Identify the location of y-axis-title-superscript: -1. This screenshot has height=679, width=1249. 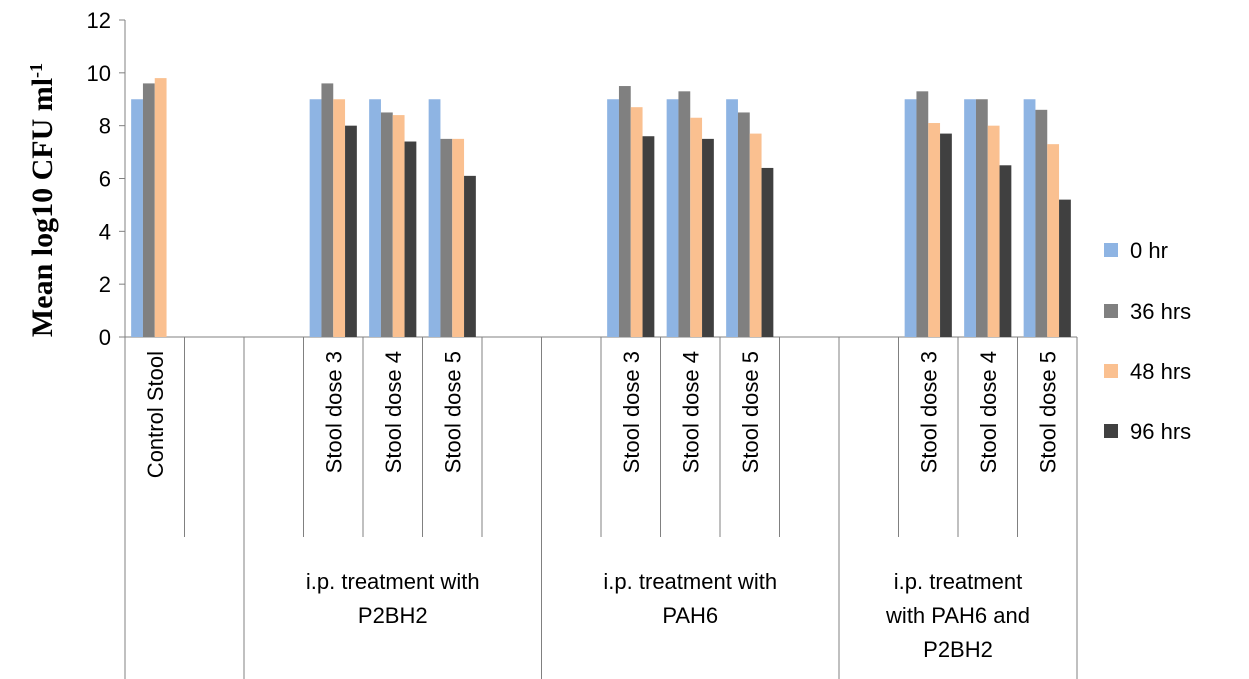
(36, 70).